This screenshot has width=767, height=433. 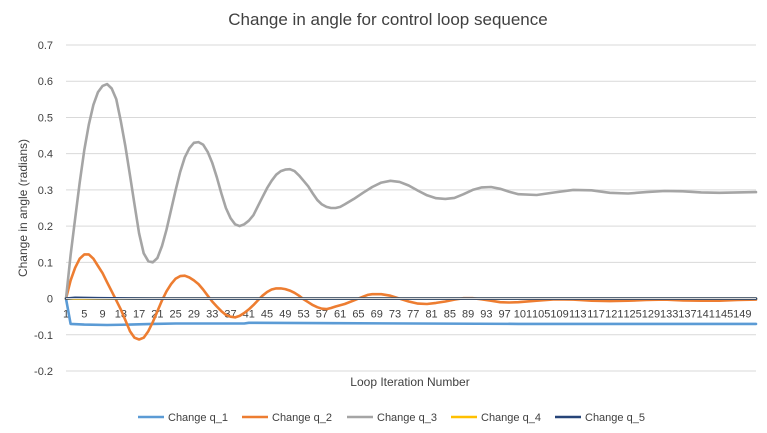 What do you see at coordinates (194, 315) in the screenshot?
I see `x-tick-label: 29` at bounding box center [194, 315].